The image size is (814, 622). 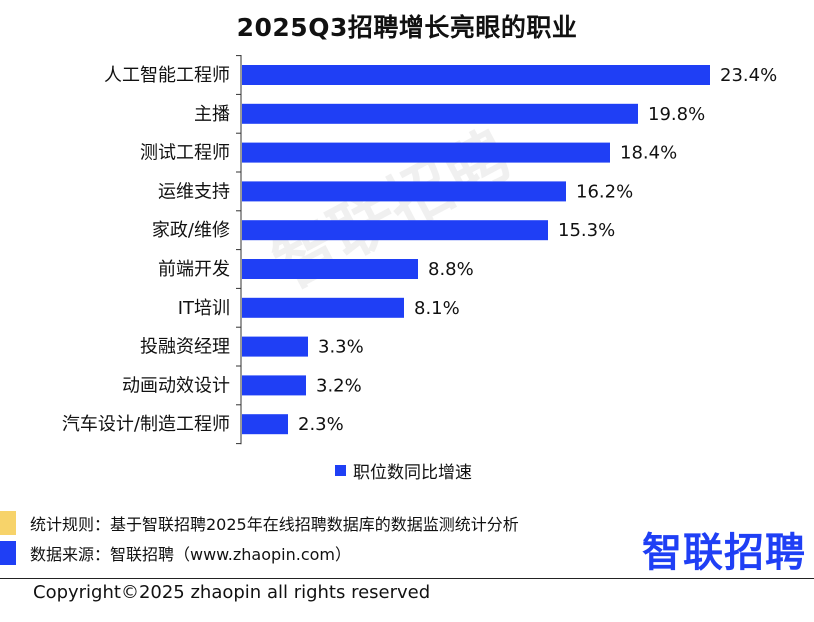 What do you see at coordinates (407, 578) in the screenshot?
I see `footer-divider` at bounding box center [407, 578].